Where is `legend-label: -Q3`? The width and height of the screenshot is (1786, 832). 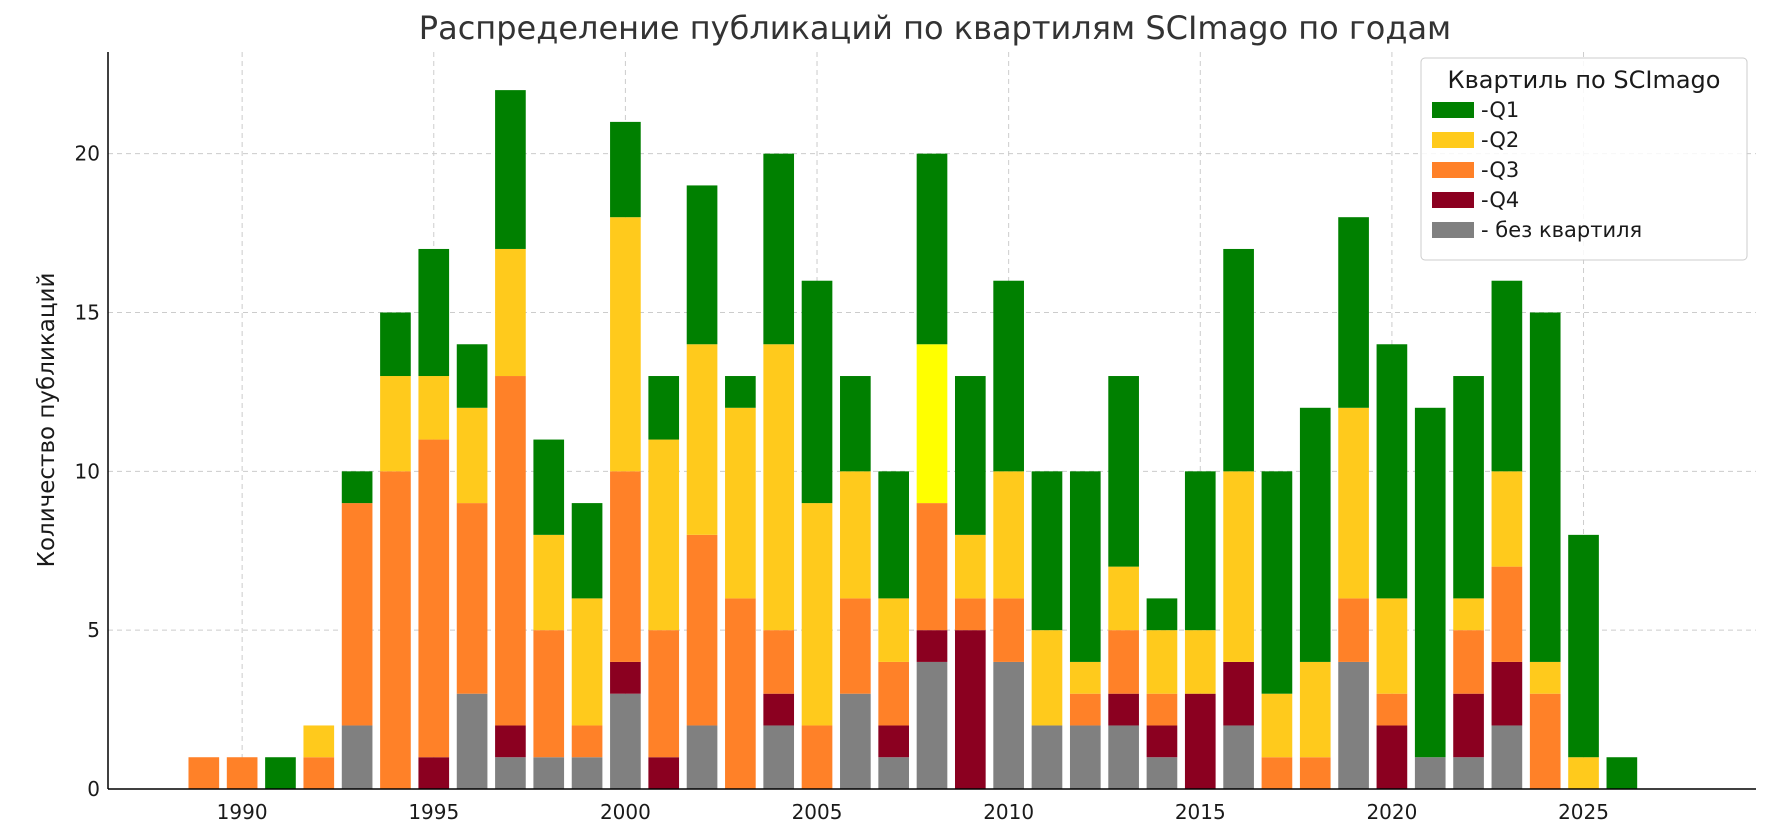
legend-label: -Q3 is located at coordinates (1500, 170).